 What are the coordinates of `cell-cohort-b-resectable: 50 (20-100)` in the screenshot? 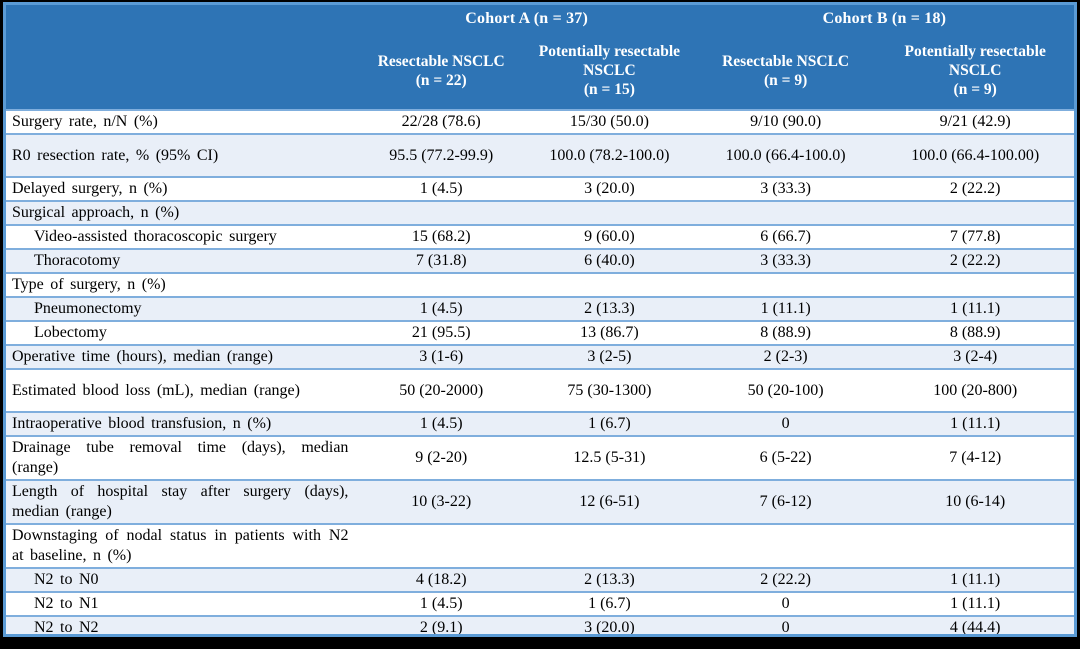 It's located at (785, 390).